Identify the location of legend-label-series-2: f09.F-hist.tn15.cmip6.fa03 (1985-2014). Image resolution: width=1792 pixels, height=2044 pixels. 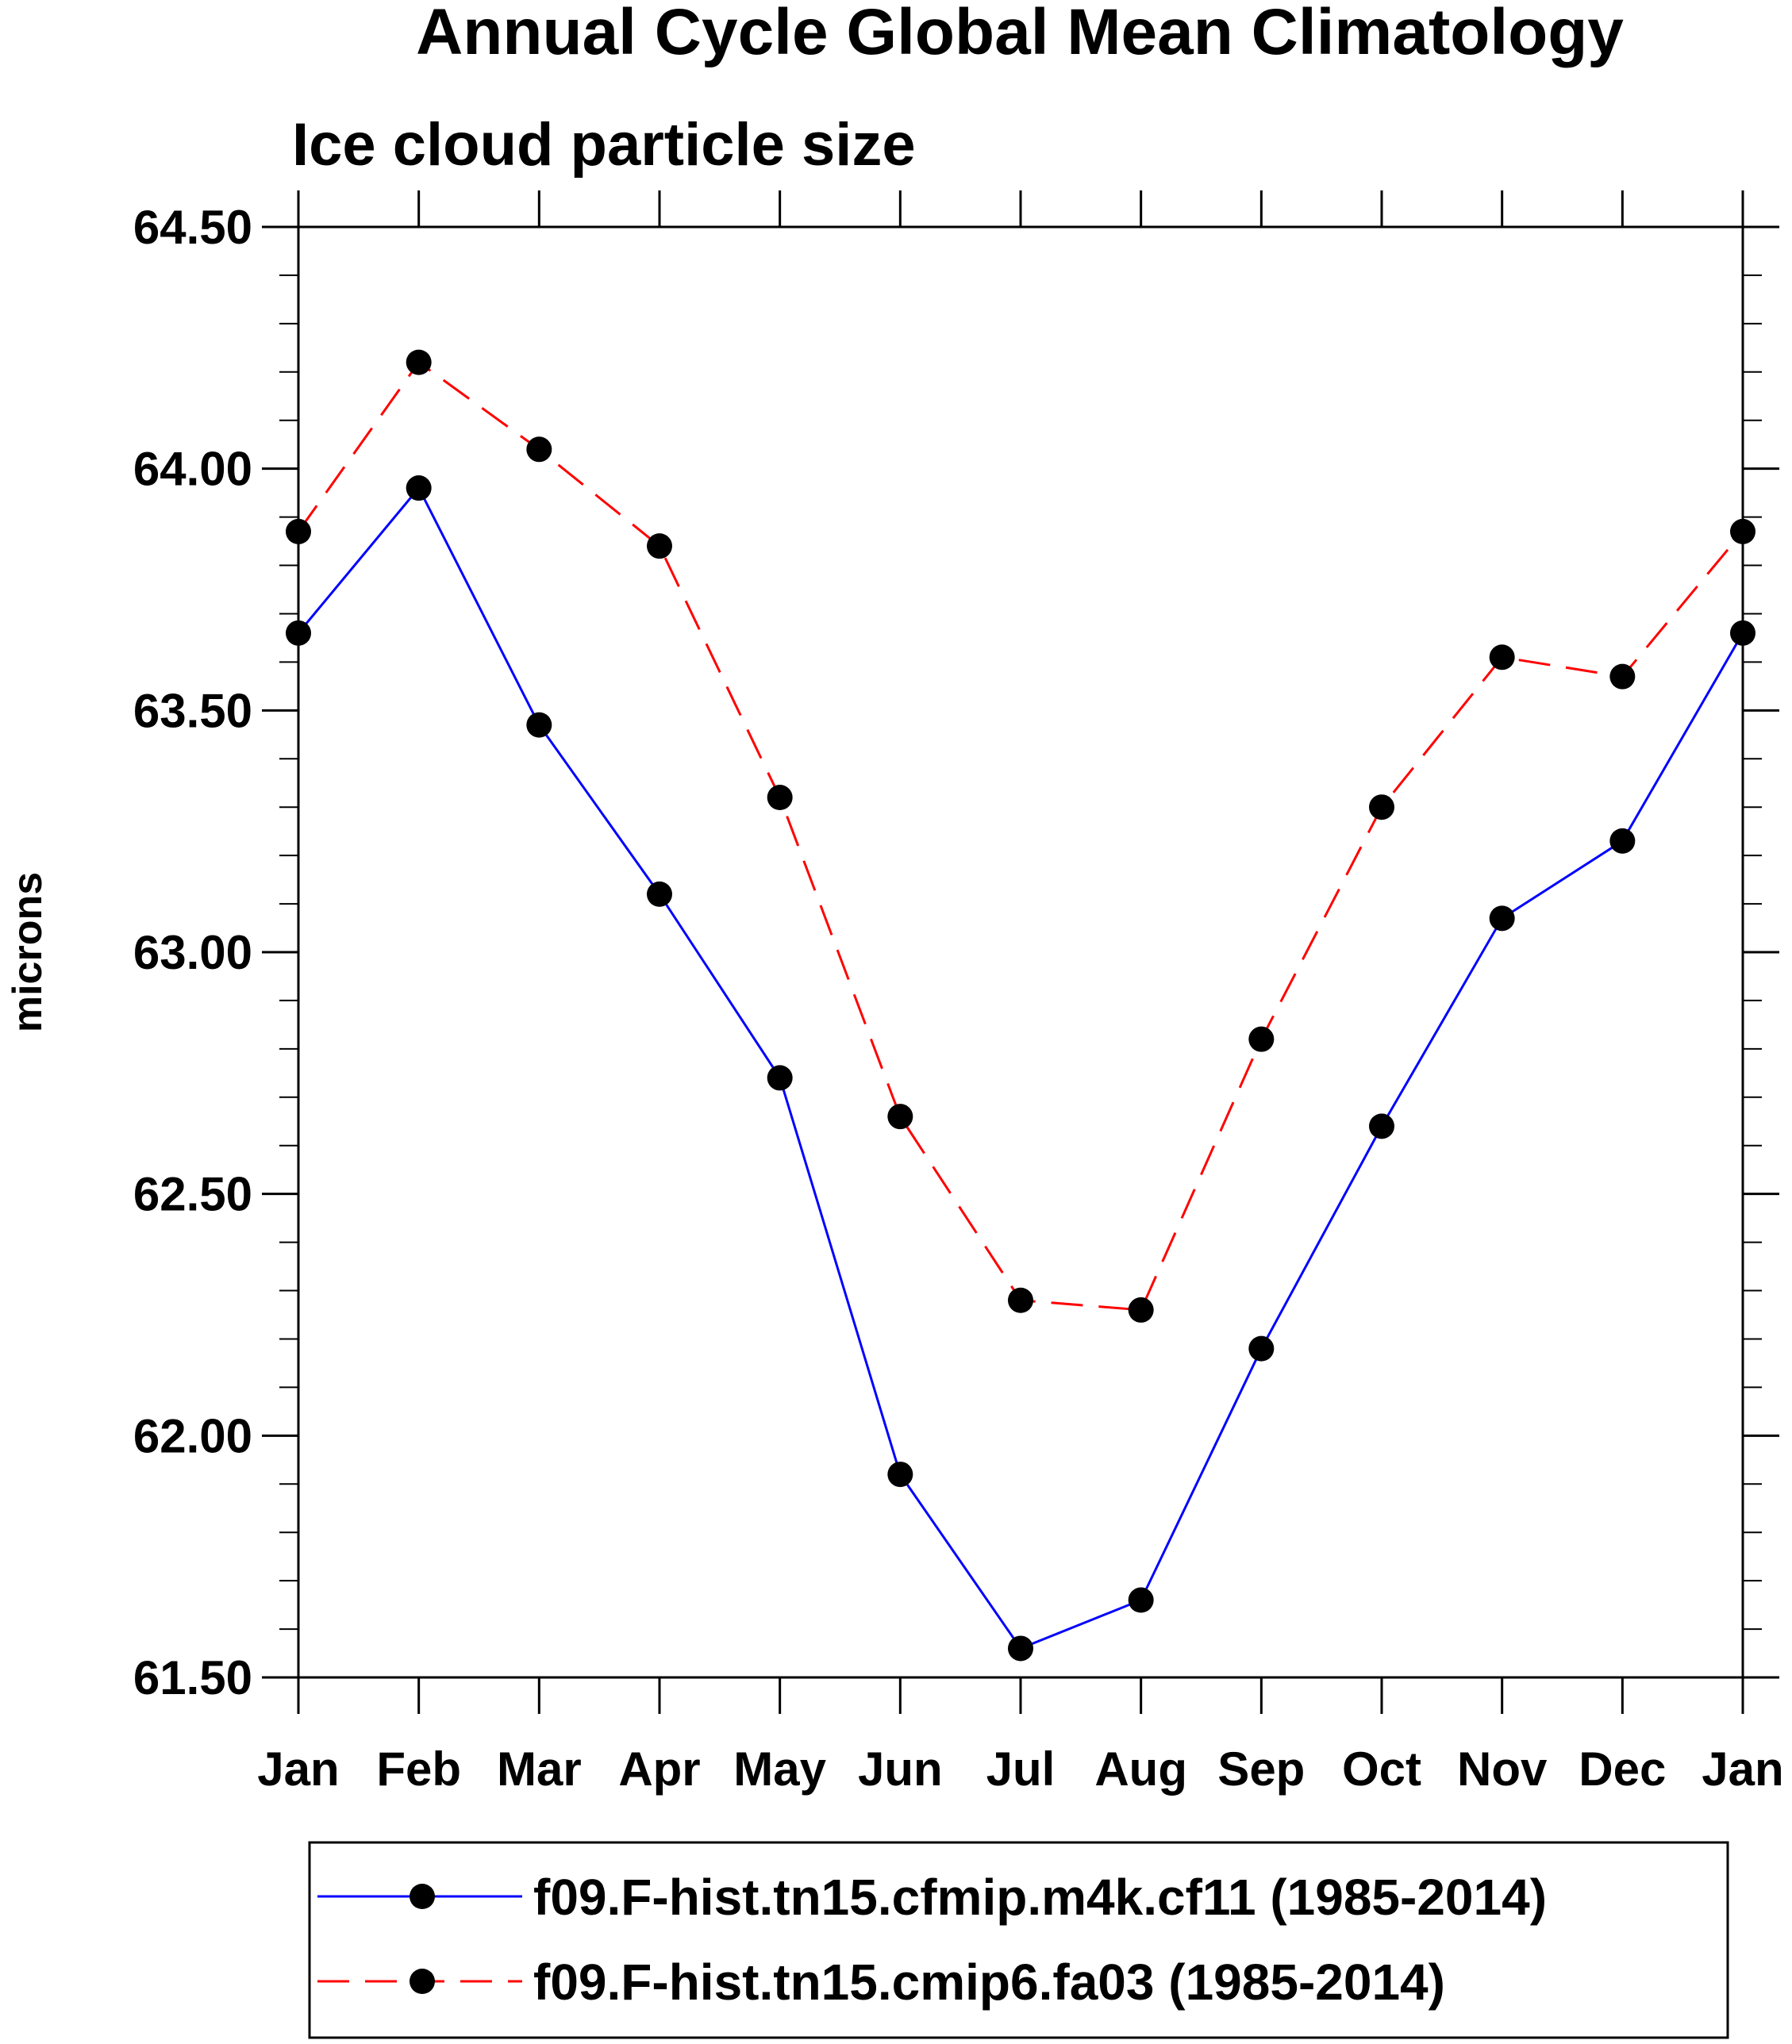
(989, 1982).